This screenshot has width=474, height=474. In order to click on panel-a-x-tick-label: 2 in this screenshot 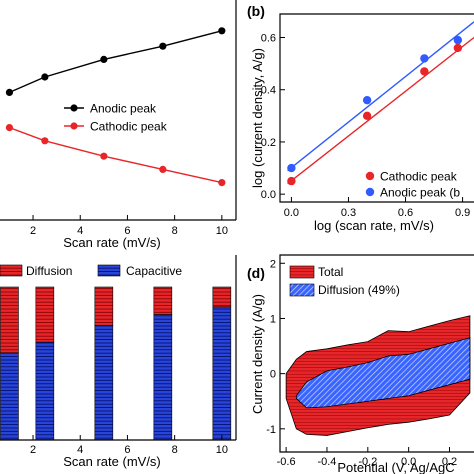, I will do `click(33, 231)`.